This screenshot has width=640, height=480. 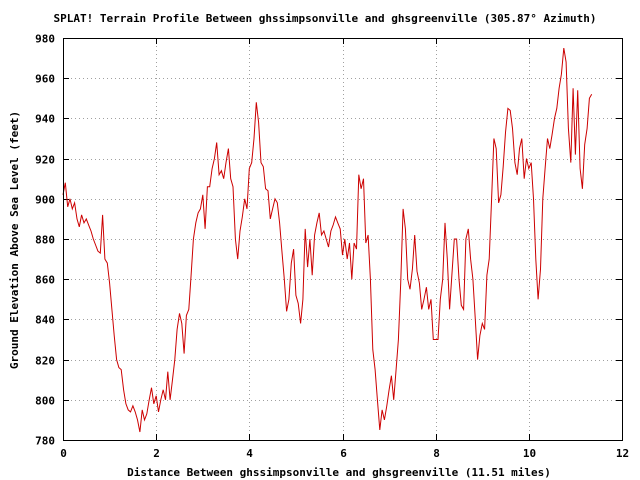 I want to click on y-tick-label: 880, so click(x=45, y=240).